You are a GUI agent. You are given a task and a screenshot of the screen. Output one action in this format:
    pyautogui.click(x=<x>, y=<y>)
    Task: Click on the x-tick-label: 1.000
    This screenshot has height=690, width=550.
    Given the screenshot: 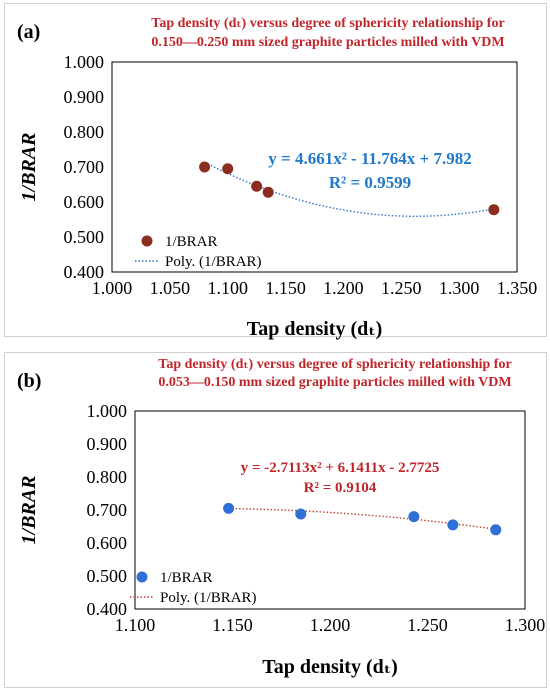 What is the action you would take?
    pyautogui.click(x=112, y=288)
    